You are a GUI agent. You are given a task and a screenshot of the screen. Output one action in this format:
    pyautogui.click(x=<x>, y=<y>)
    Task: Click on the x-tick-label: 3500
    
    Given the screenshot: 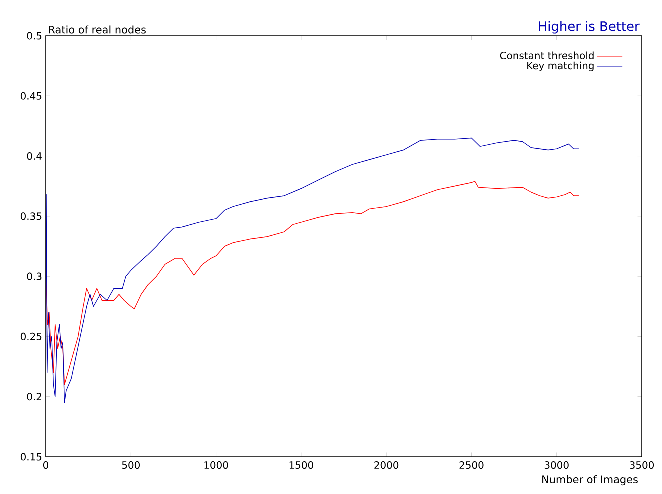 What is the action you would take?
    pyautogui.click(x=642, y=466)
    